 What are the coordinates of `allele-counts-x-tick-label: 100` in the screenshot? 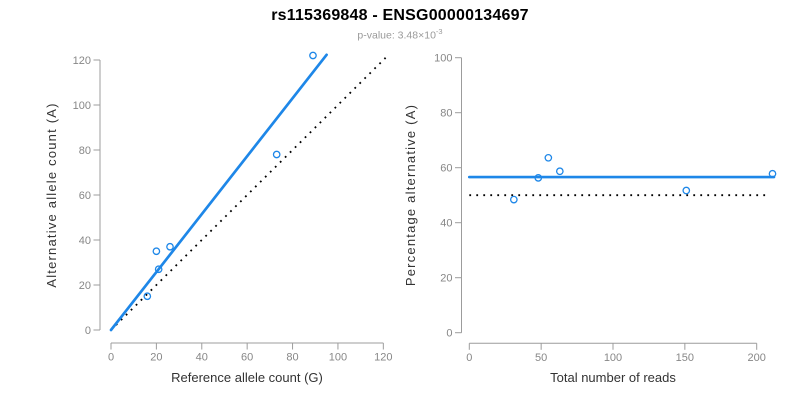 It's located at (338, 358).